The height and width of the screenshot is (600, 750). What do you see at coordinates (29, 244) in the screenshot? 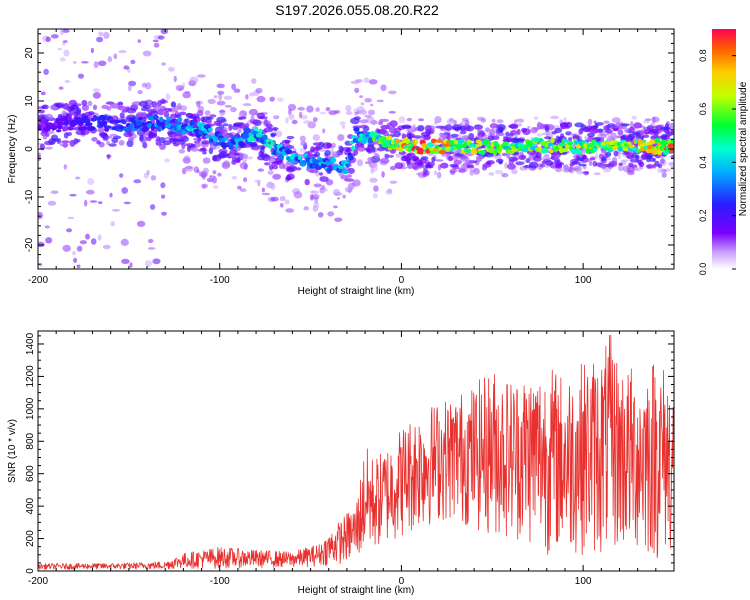
I see `y-tick-label: -20` at bounding box center [29, 244].